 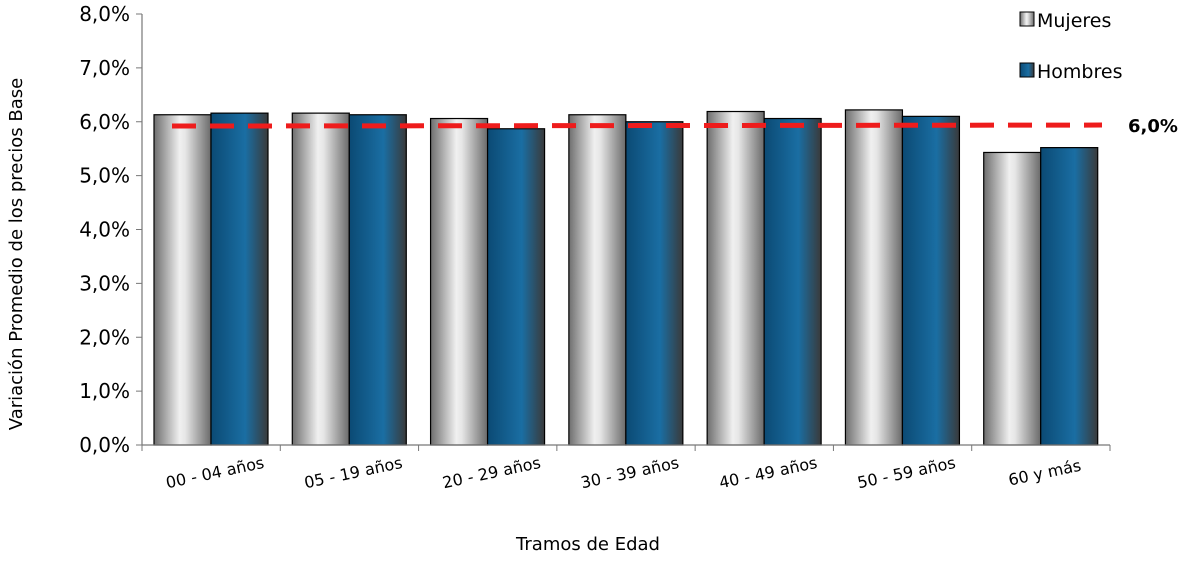 I want to click on x-tick-label: 60 y más, so click(x=1045, y=473).